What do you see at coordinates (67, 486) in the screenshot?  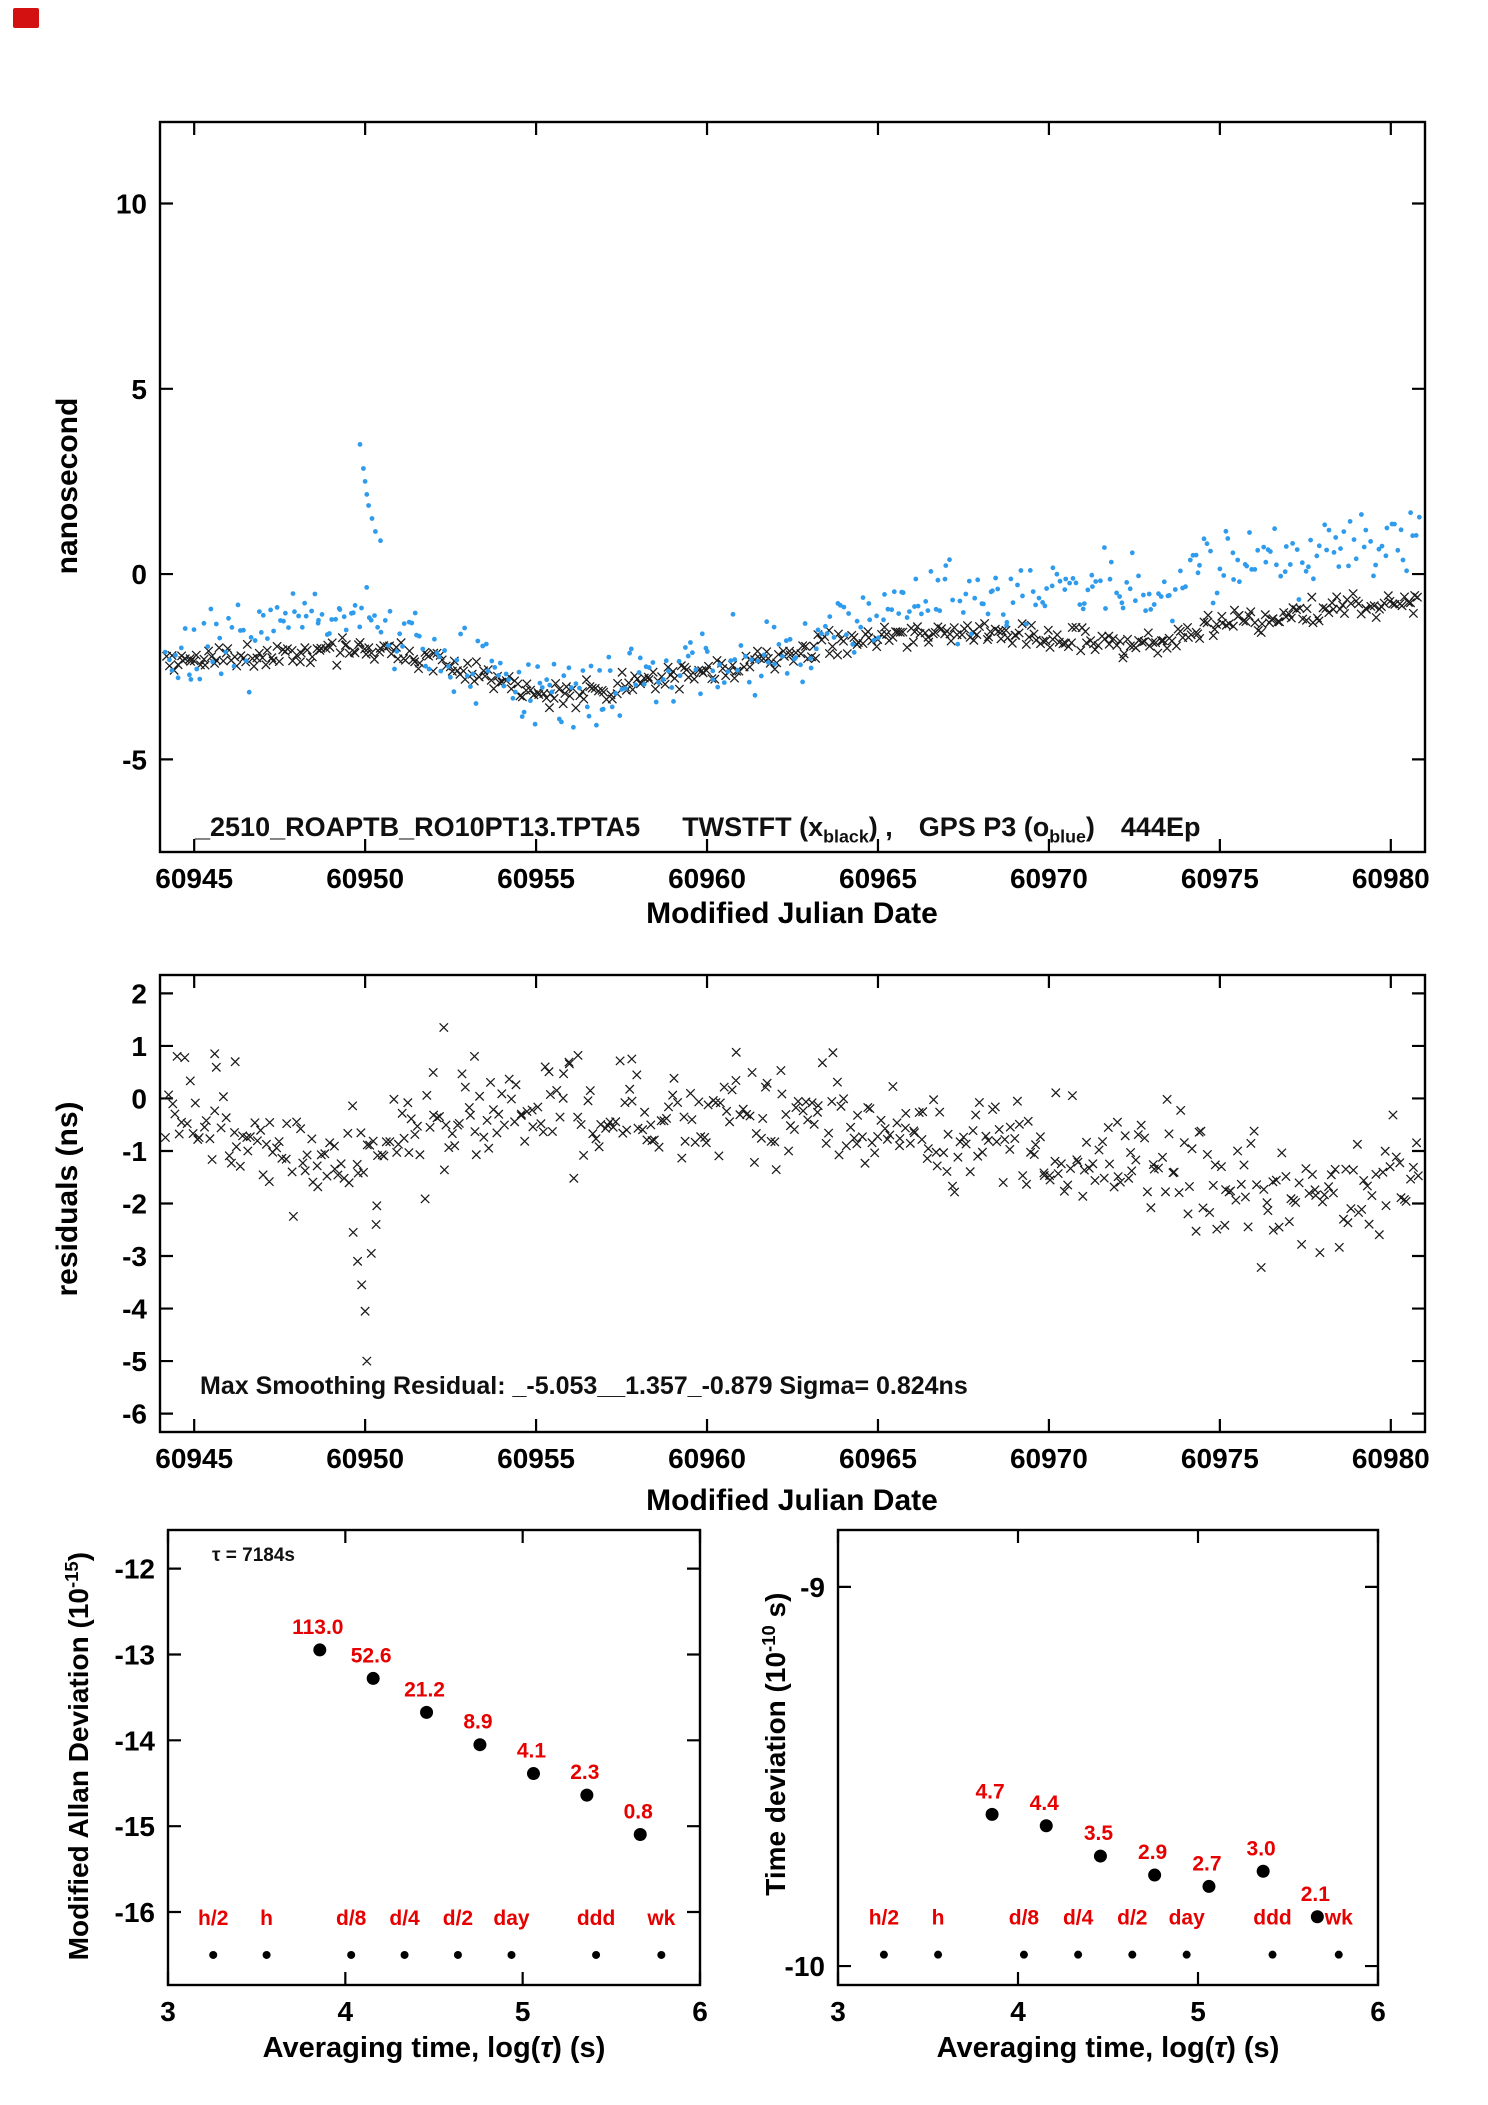 I see `top-ylabel: nanosecond` at bounding box center [67, 486].